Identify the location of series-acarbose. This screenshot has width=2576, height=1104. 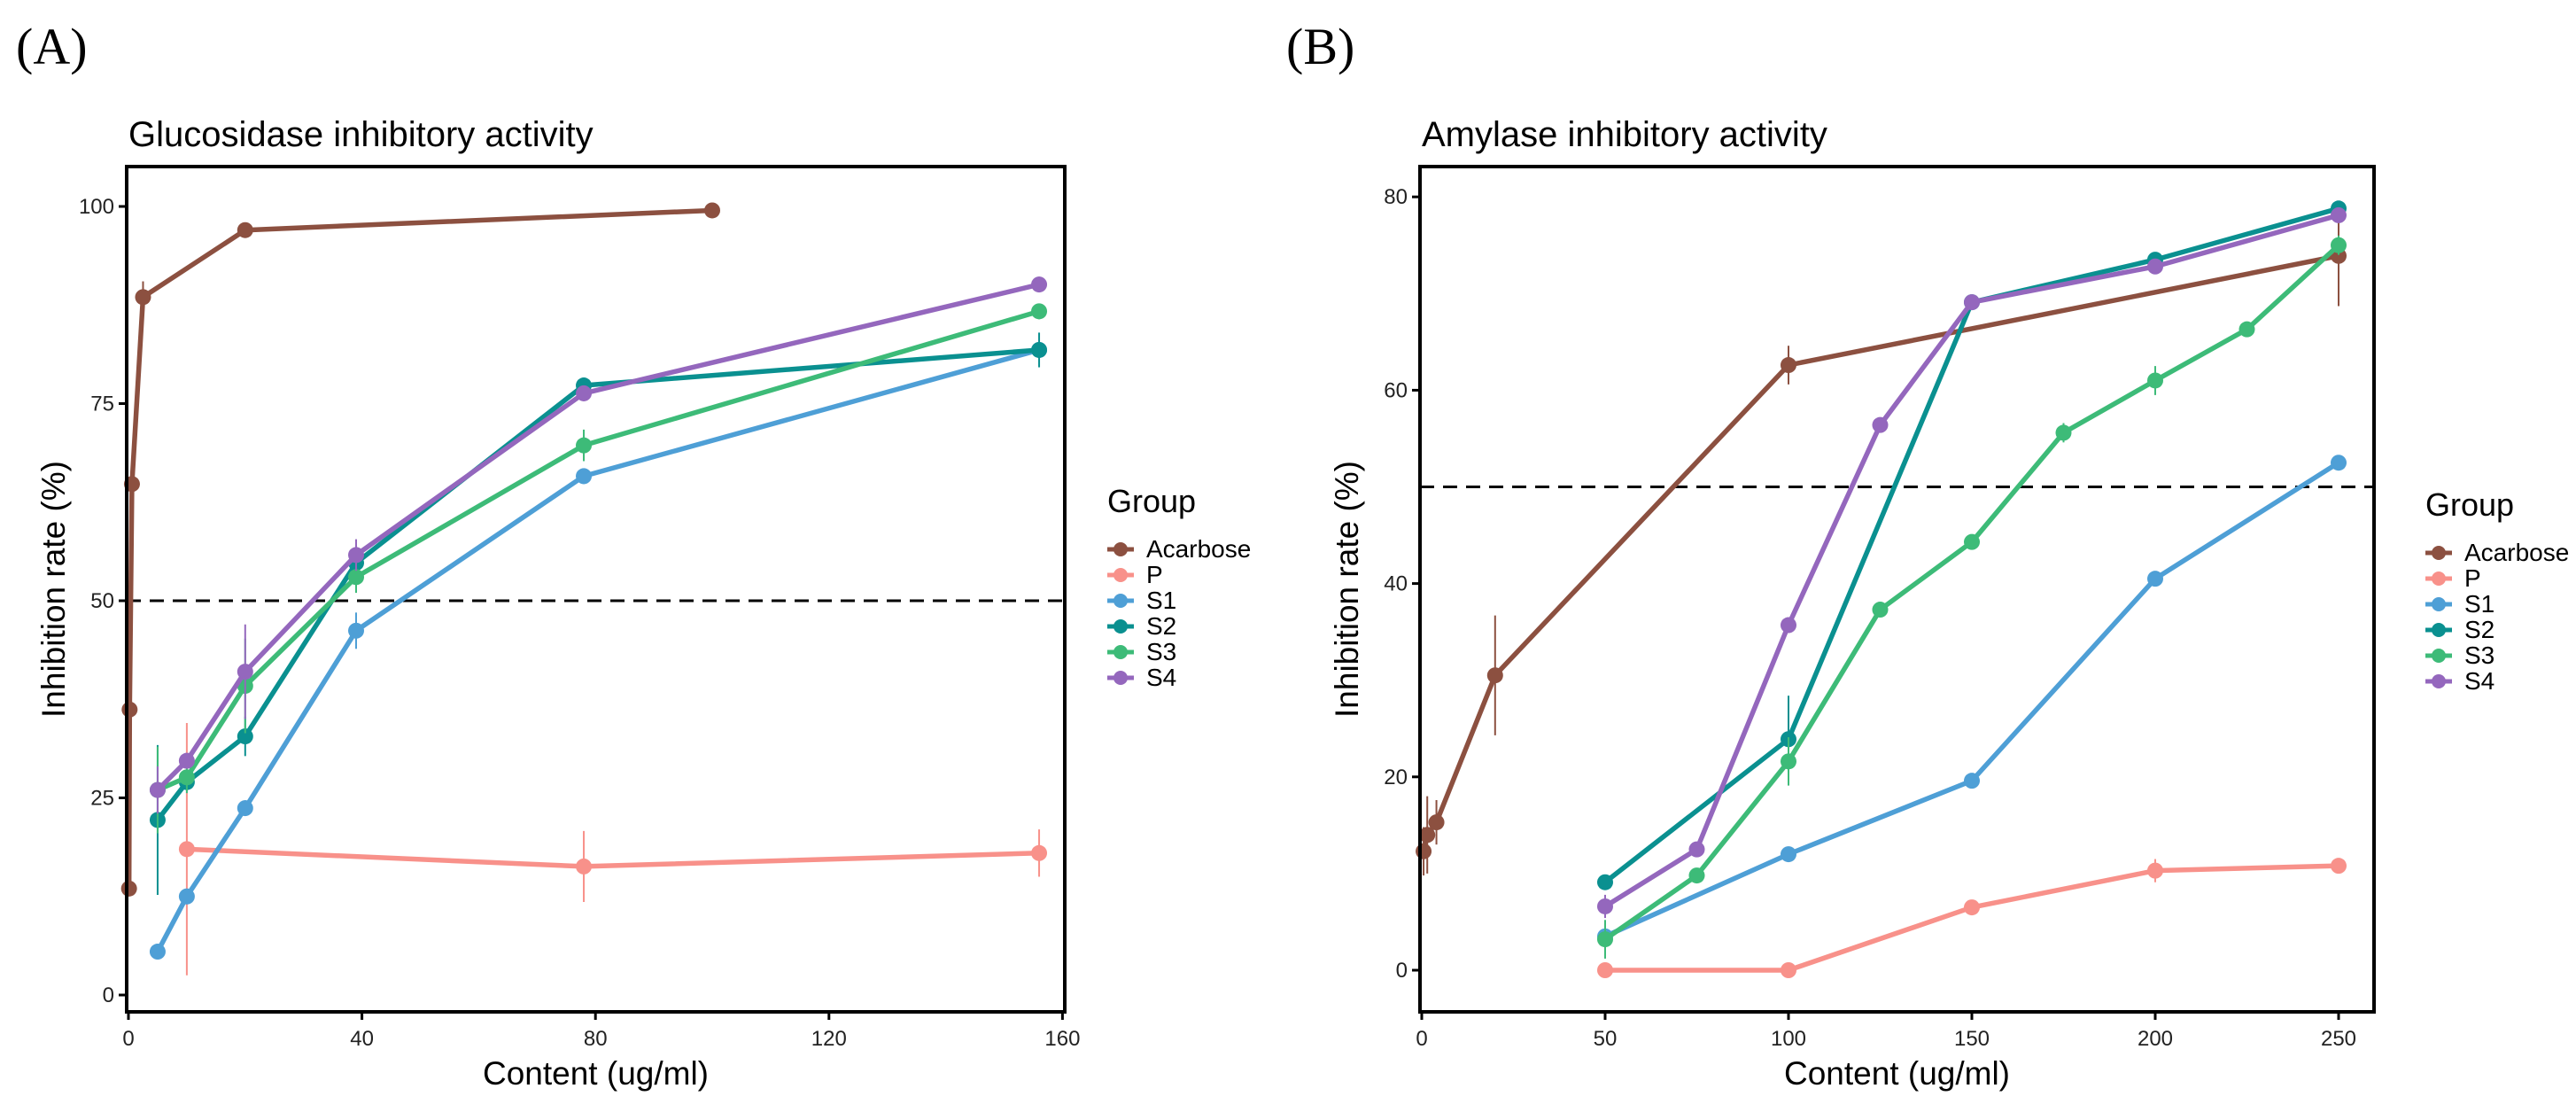
(420, 549).